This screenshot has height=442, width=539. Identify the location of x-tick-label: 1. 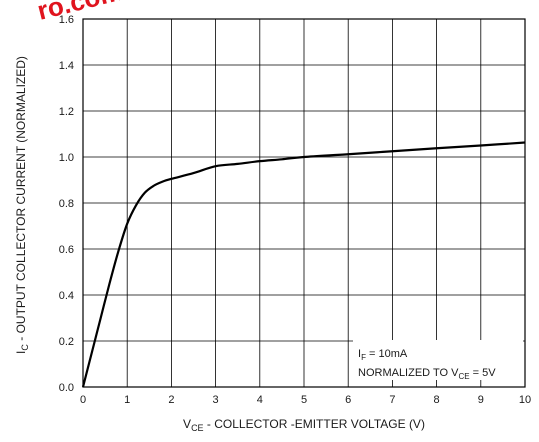
(127, 400).